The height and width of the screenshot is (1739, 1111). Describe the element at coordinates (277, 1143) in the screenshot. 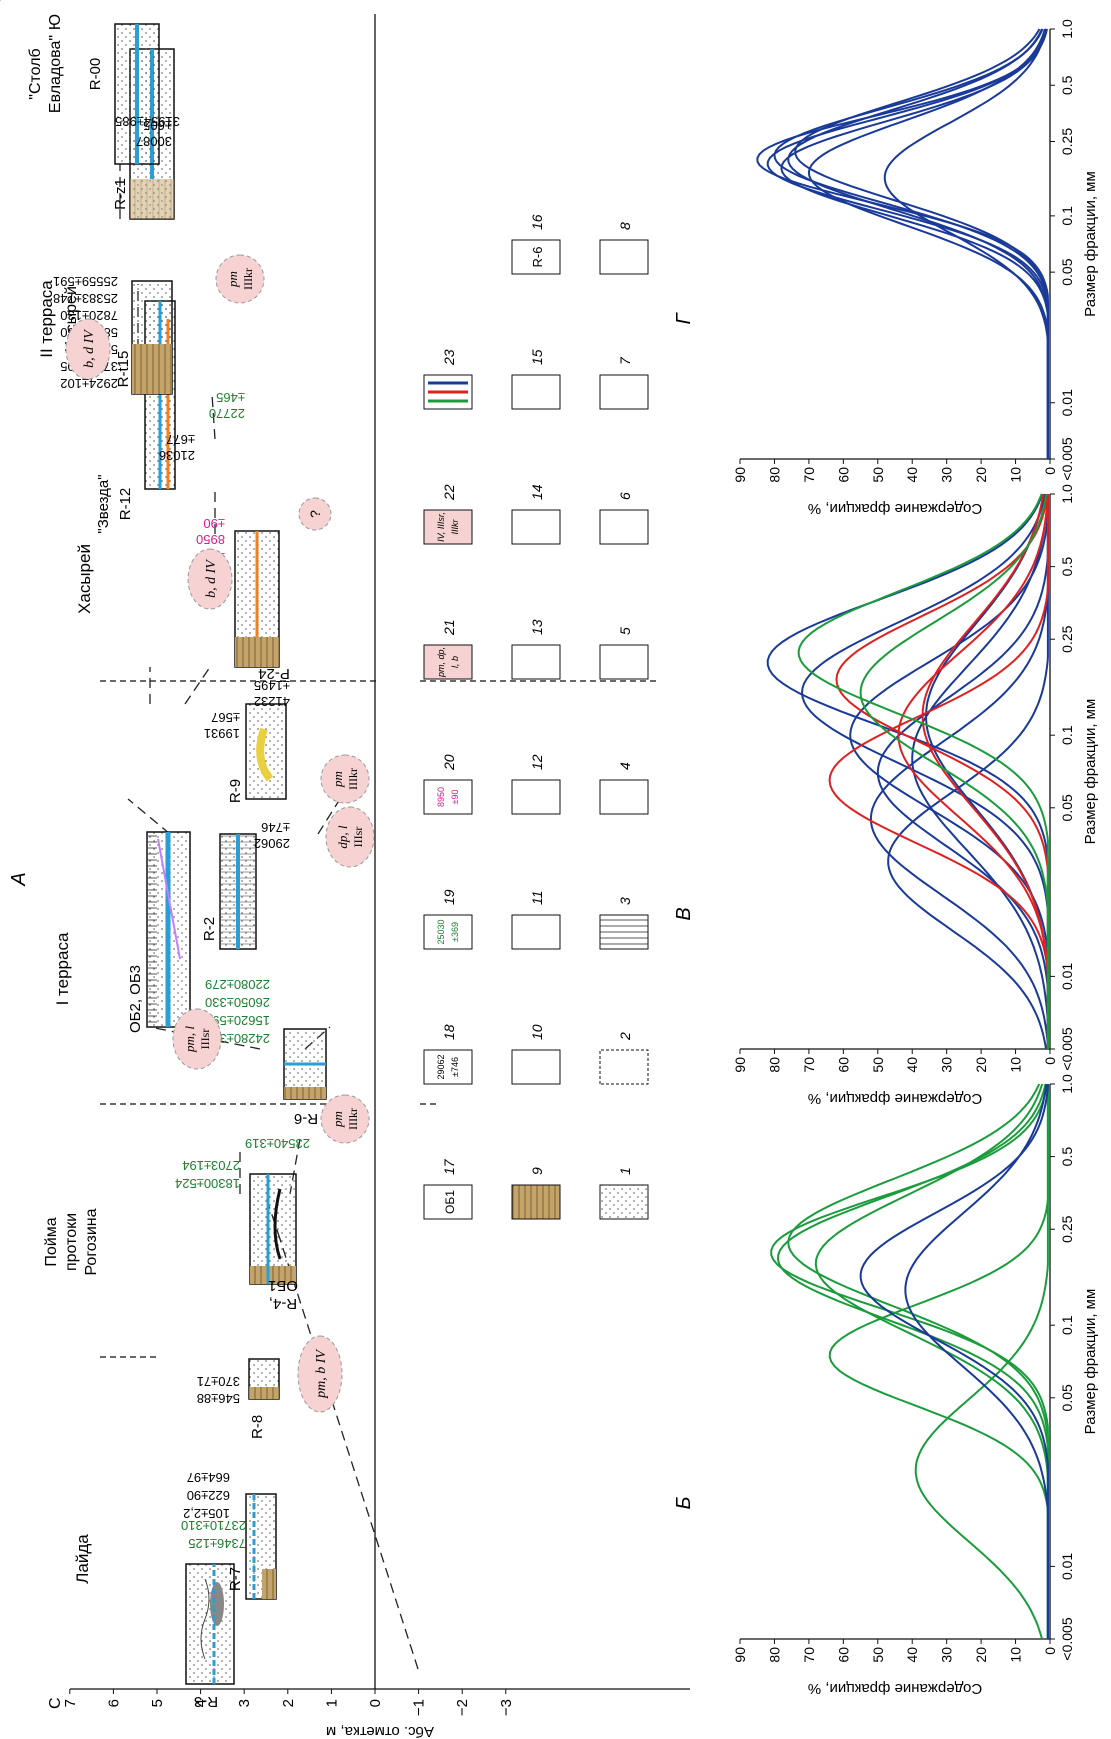

I see `date: 23540±319` at that location.